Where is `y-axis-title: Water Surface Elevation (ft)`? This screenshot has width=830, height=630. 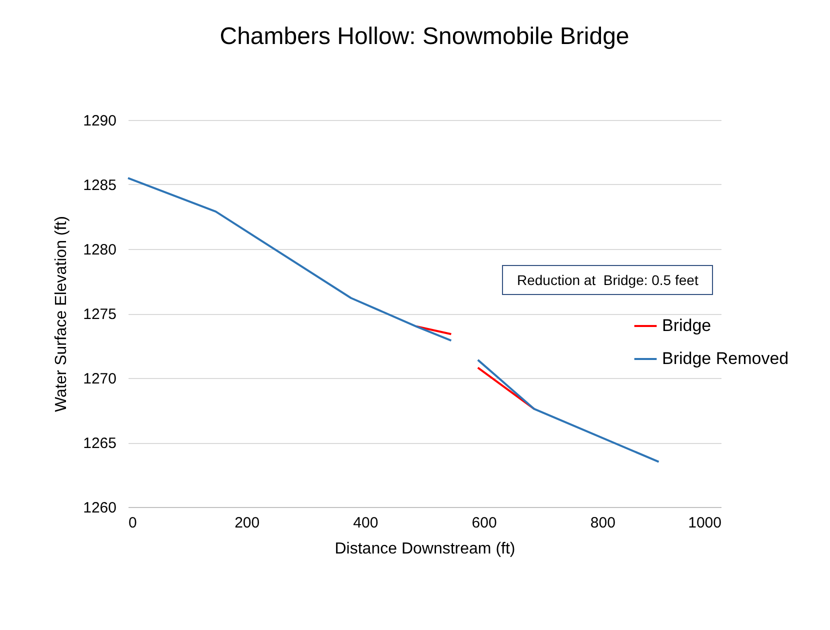 y-axis-title: Water Surface Elevation (ft) is located at coordinates (61, 314).